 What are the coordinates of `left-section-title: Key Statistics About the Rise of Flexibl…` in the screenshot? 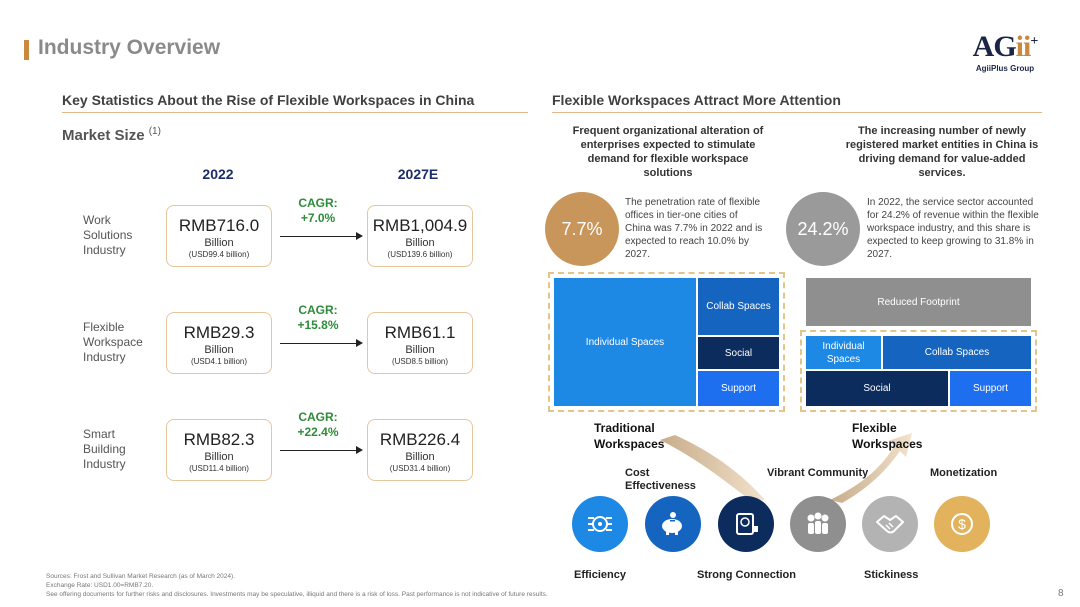 It's located at (295, 102).